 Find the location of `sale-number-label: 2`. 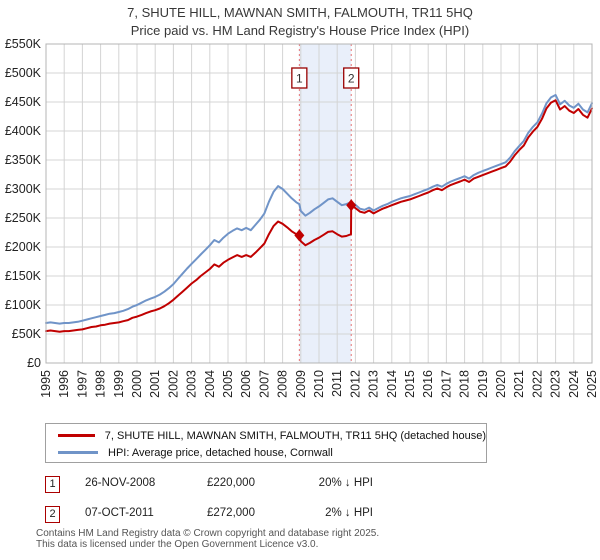

sale-number-label: 2 is located at coordinates (351, 79).